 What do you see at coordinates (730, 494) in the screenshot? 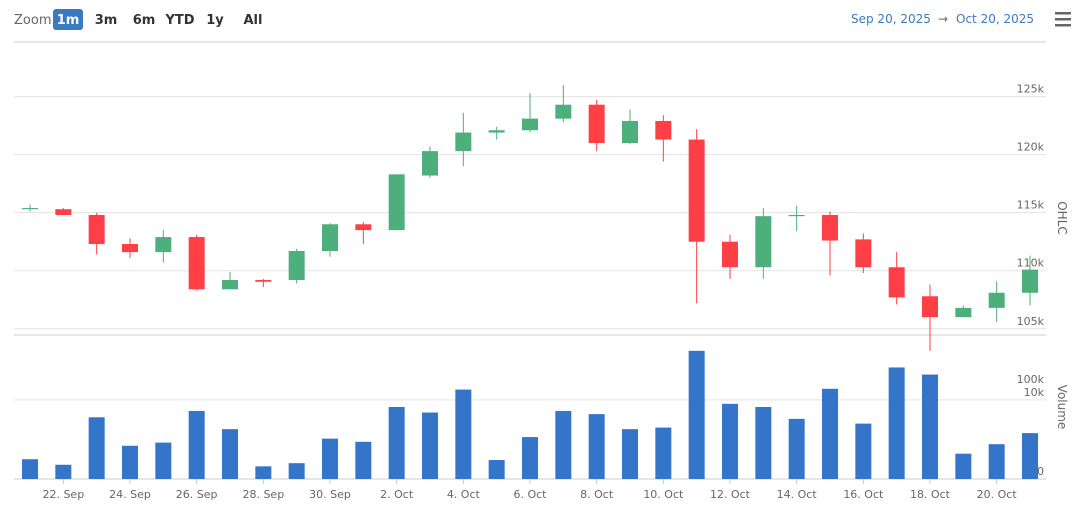
I see `x-tick-label: 12. Oct` at bounding box center [730, 494].